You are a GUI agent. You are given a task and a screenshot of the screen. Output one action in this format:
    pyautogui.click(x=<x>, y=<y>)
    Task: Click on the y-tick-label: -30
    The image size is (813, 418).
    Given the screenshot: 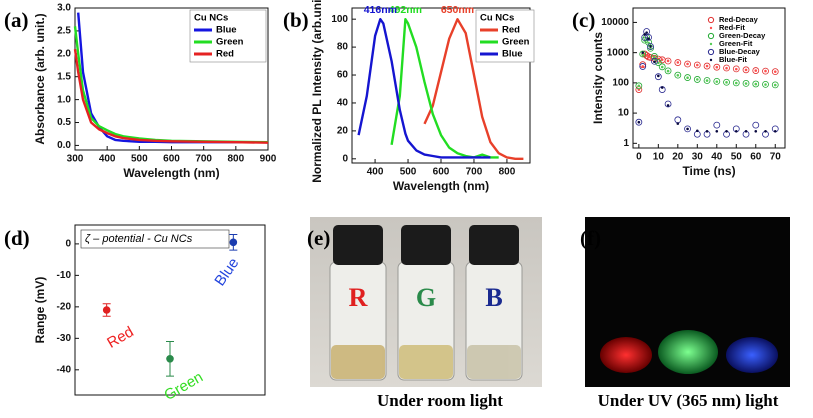 What is the action you would take?
    pyautogui.click(x=64, y=338)
    